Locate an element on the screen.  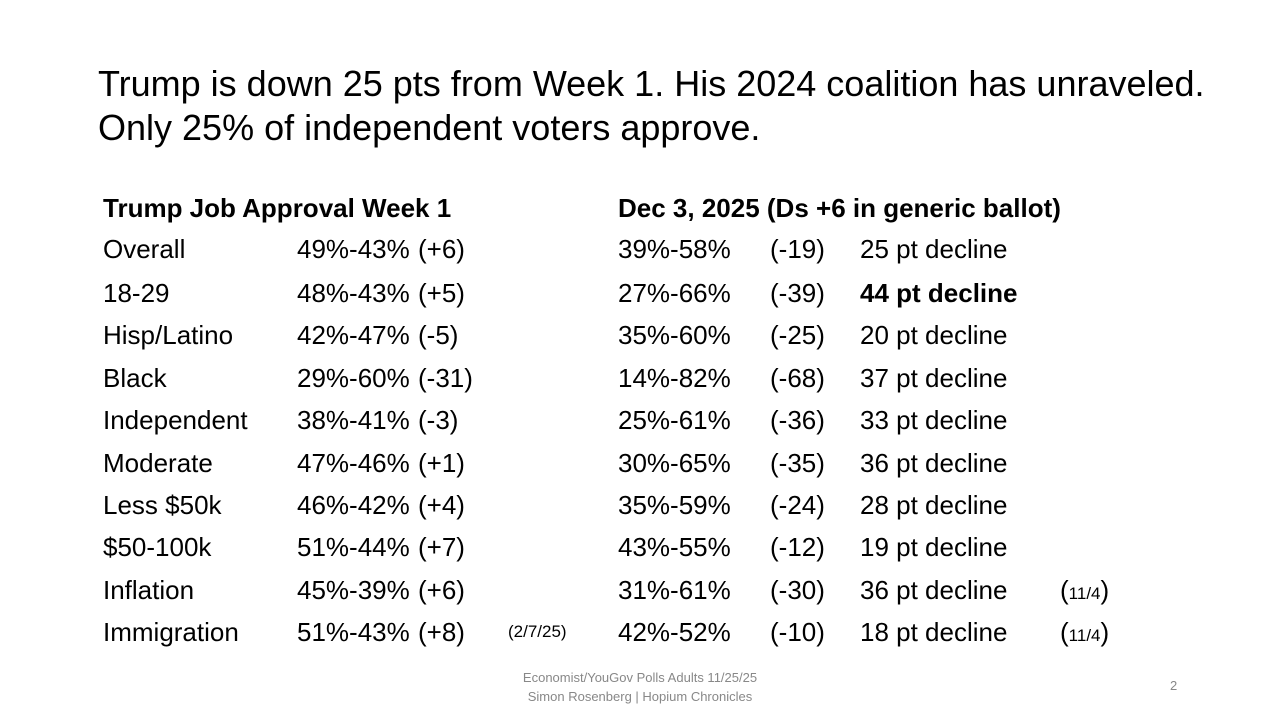
cell-decd: (-19) is located at coordinates (797, 249).